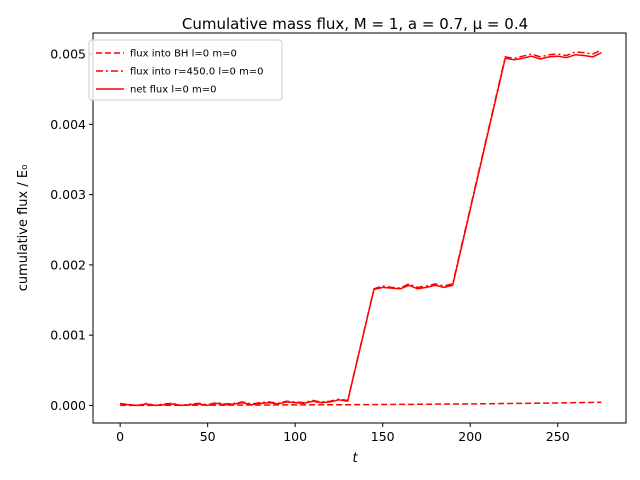 The width and height of the screenshot is (640, 480). What do you see at coordinates (295, 436) in the screenshot?
I see `x-tick-label: 100` at bounding box center [295, 436].